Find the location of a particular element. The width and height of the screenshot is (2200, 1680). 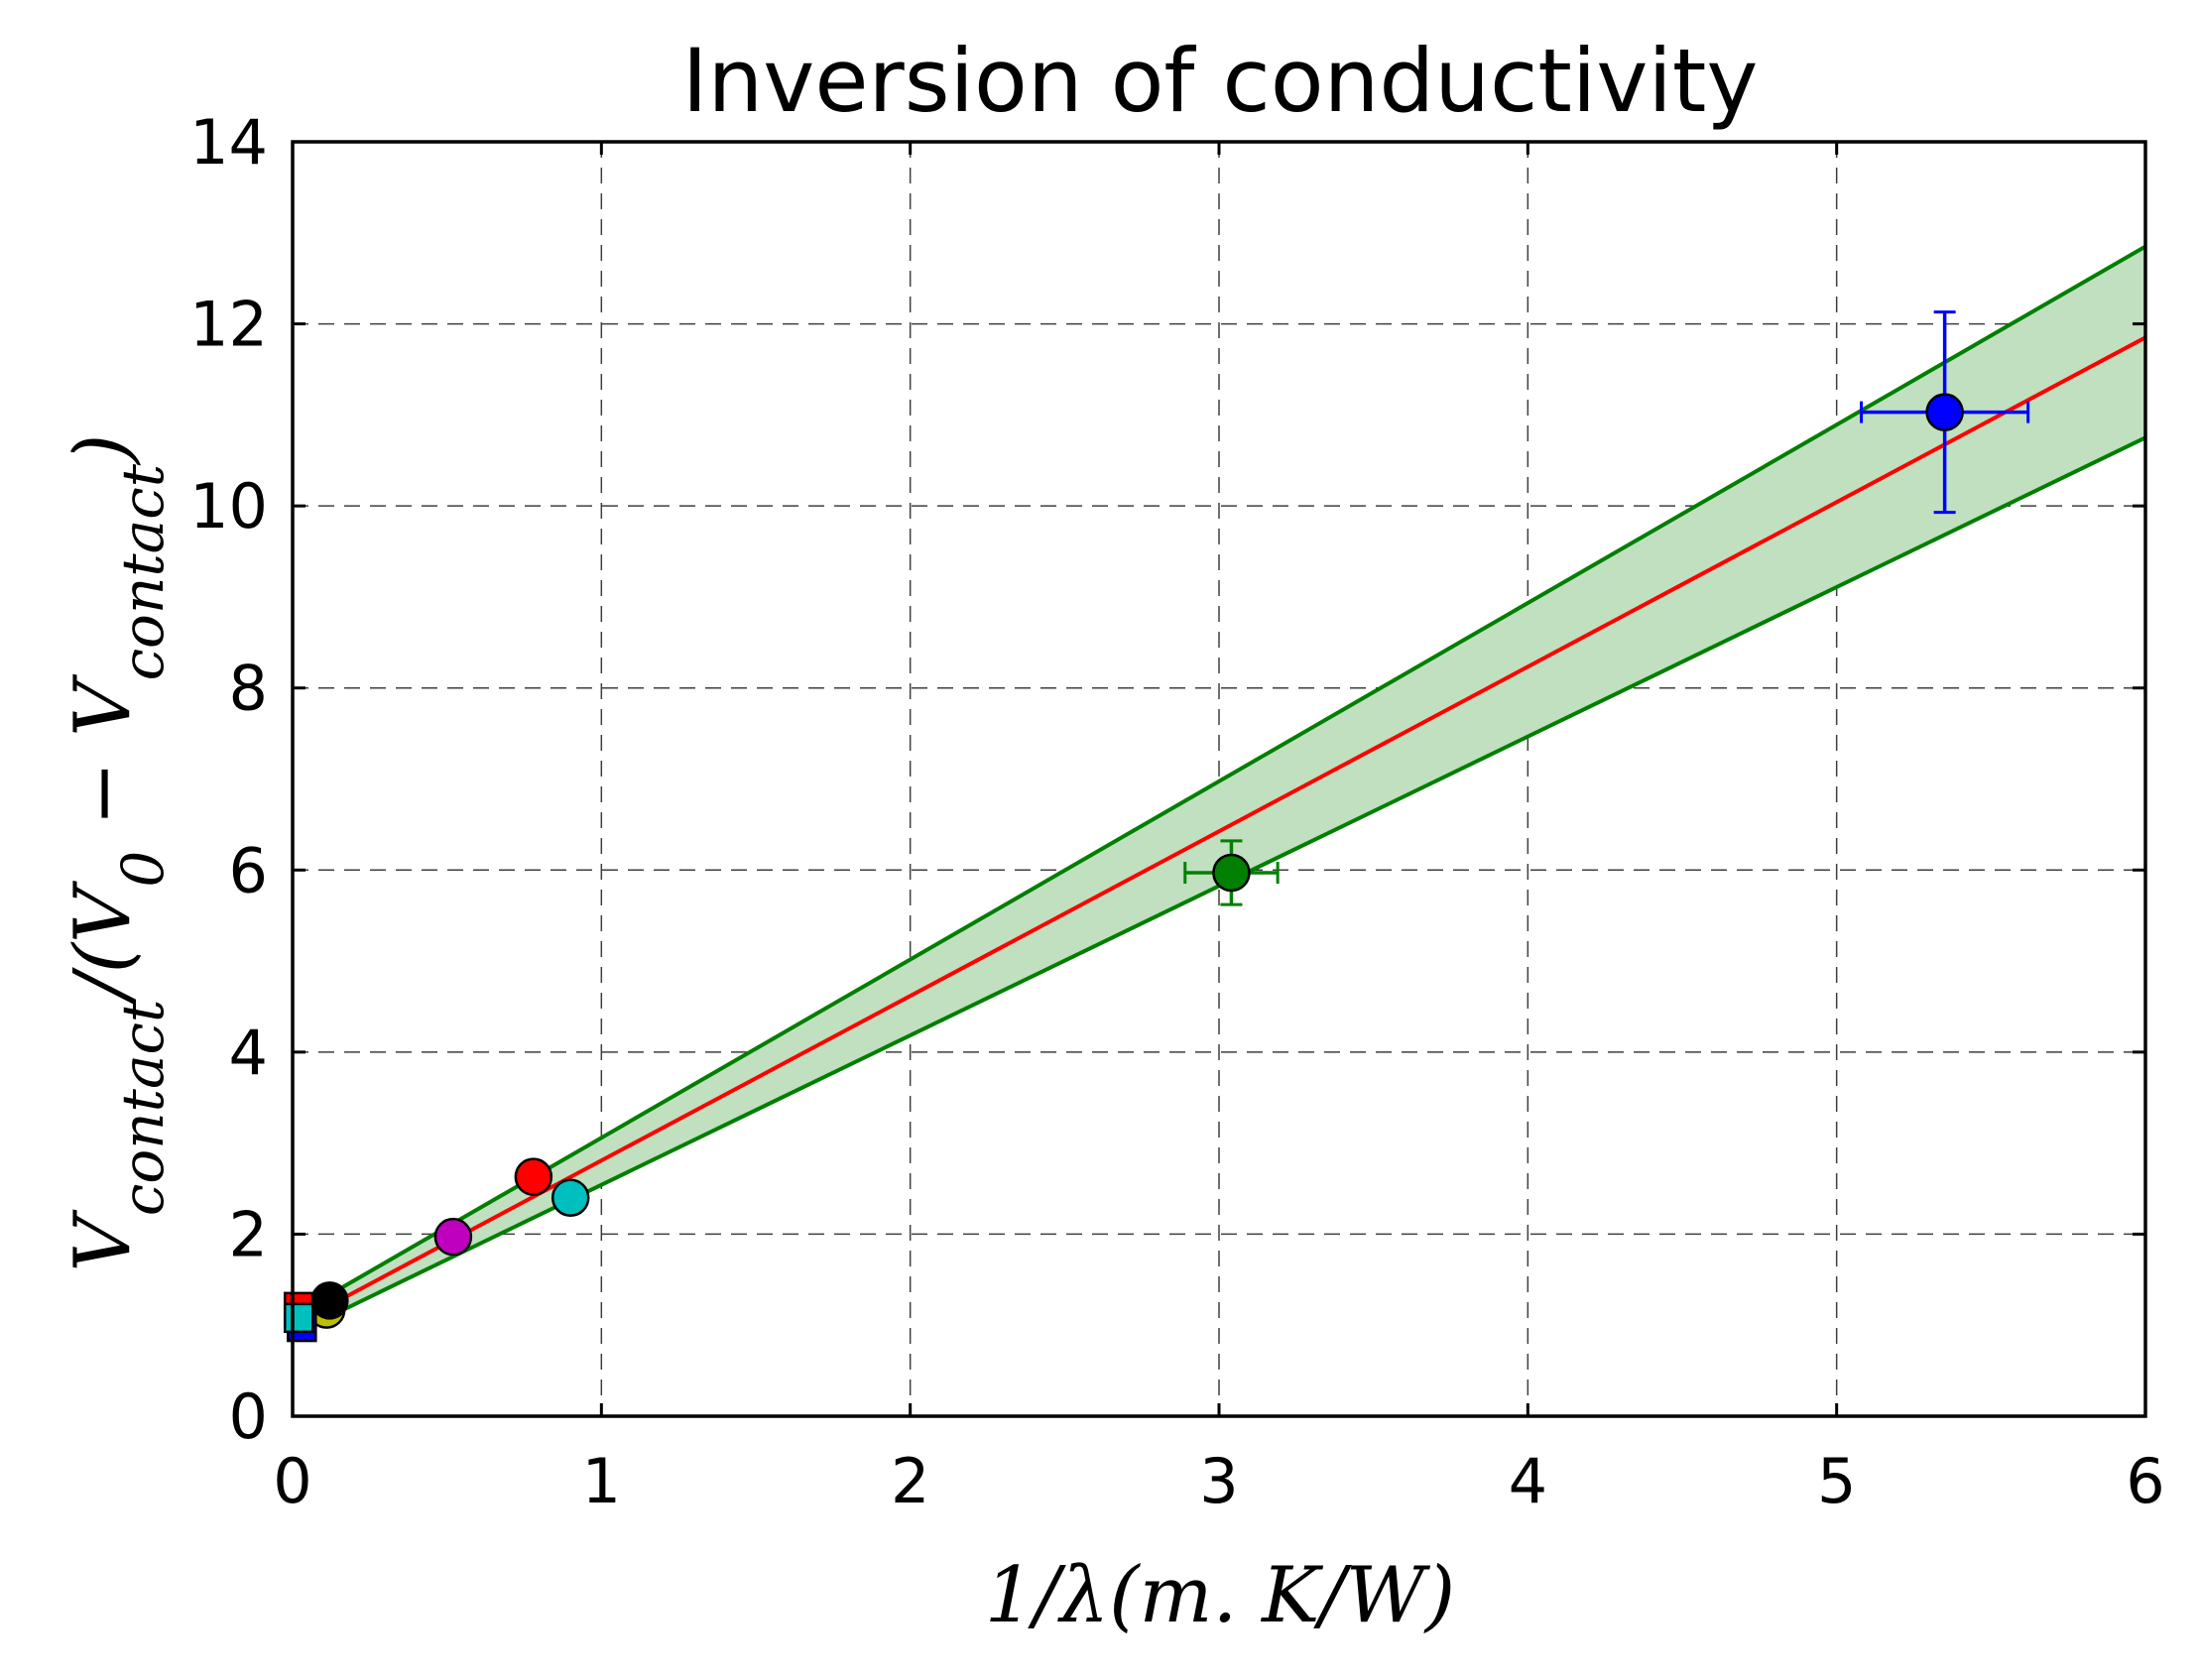

x-tick-label: 1 is located at coordinates (601, 1481).